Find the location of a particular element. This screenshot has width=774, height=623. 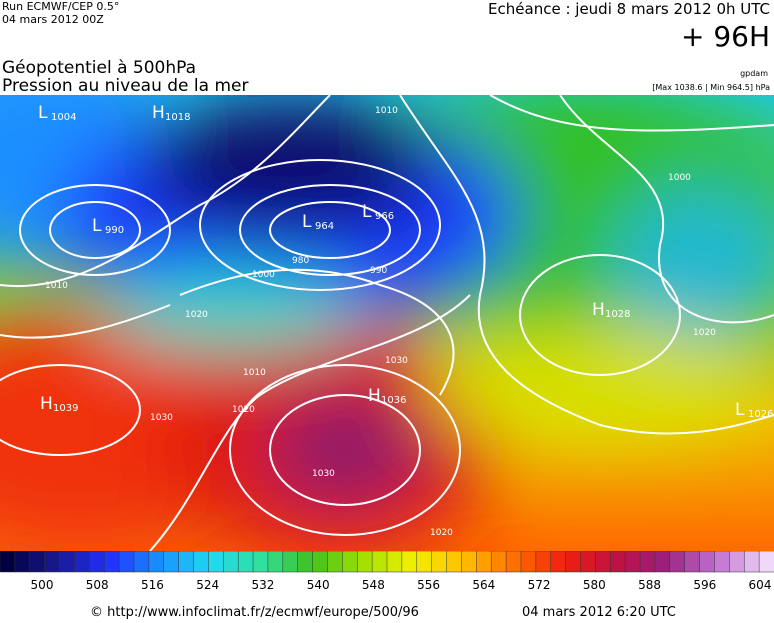

extremes-label: [Max 1038.6 | Min 964.5] hPa is located at coordinates (711, 87).